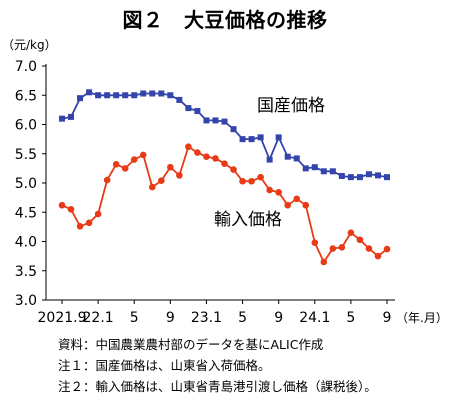 Image resolution: width=450 pixels, height=401 pixels. What do you see at coordinates (26, 96) in the screenshot?
I see `y-tick-label: 6.5` at bounding box center [26, 96].